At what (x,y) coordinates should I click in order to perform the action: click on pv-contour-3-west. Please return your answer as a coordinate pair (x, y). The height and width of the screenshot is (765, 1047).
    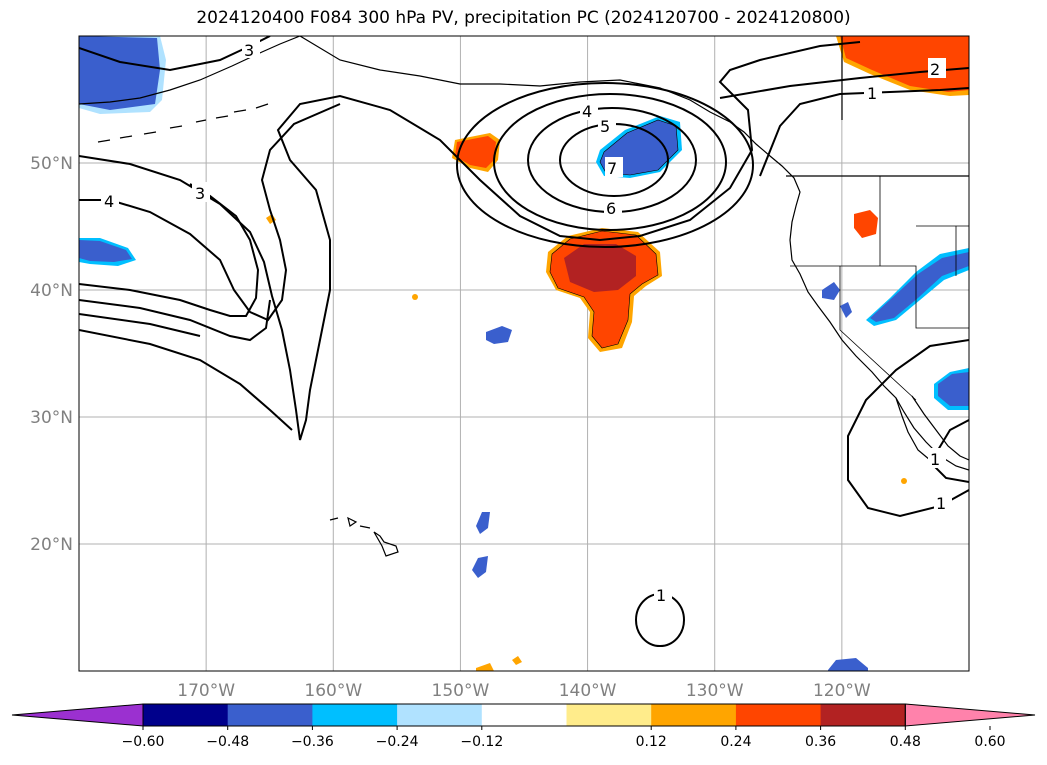
    Looking at the image, I should click on (169, 250).